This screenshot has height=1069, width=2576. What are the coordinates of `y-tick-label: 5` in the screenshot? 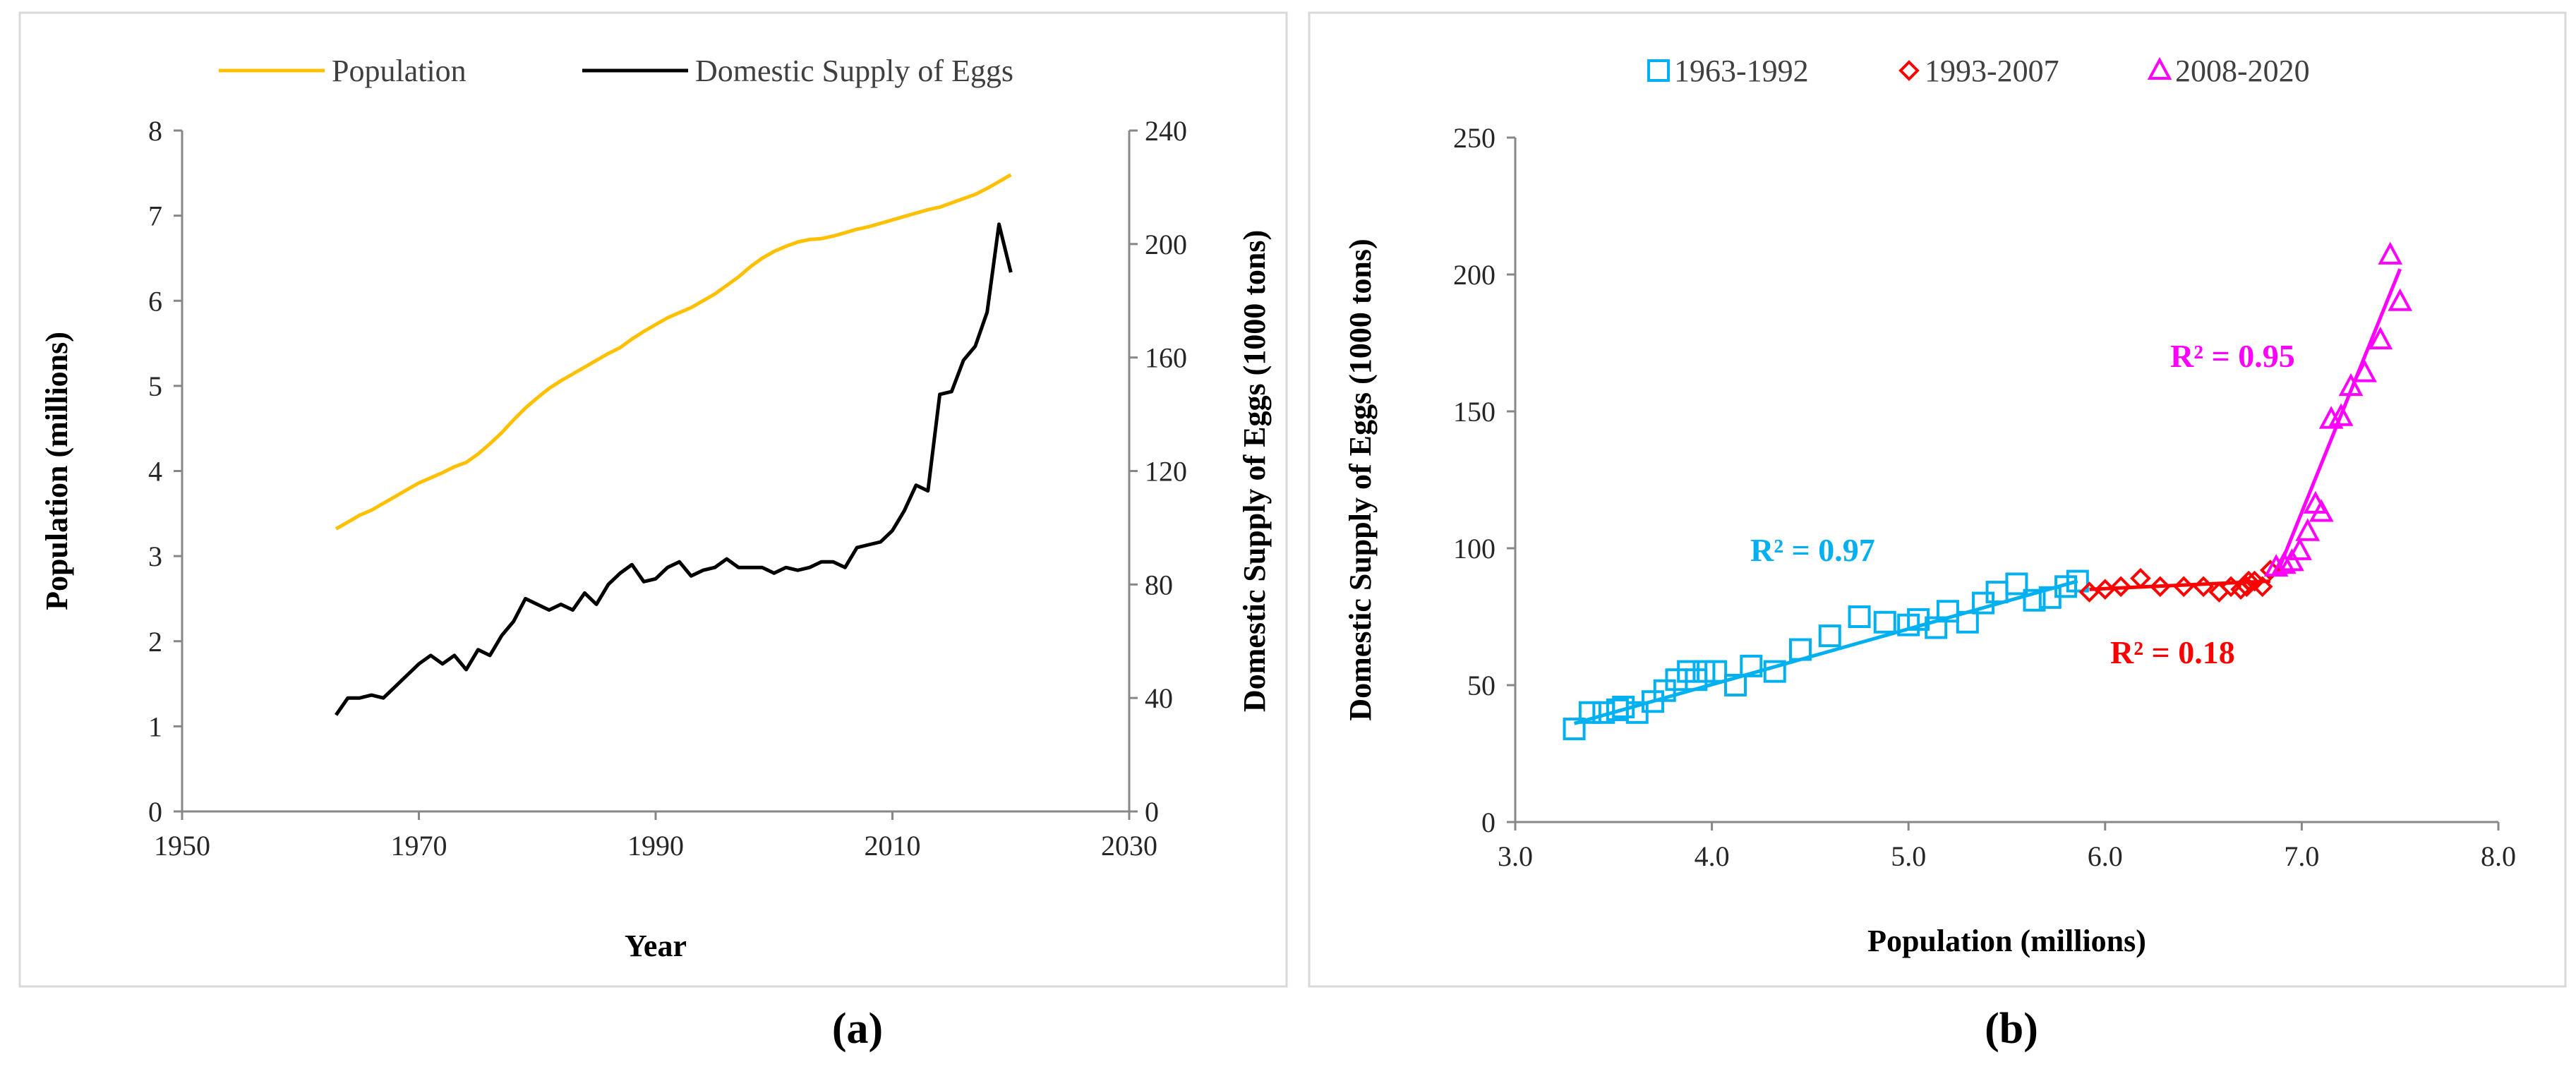 It's located at (155, 386).